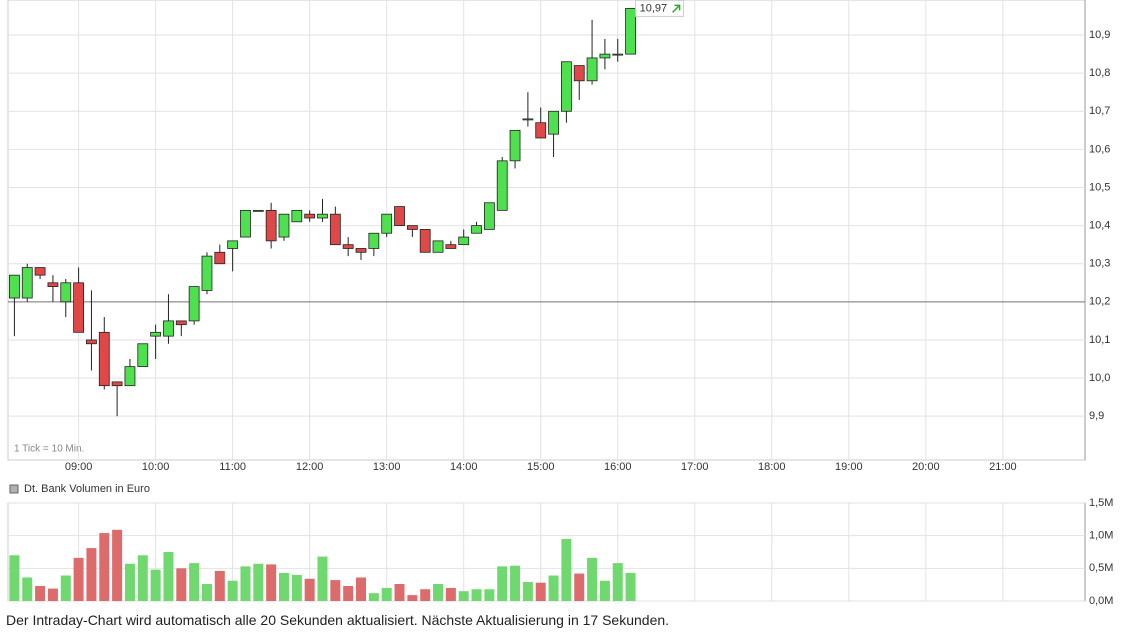 The height and width of the screenshot is (638, 1123). I want to click on last-price-arrow, so click(676, 8).